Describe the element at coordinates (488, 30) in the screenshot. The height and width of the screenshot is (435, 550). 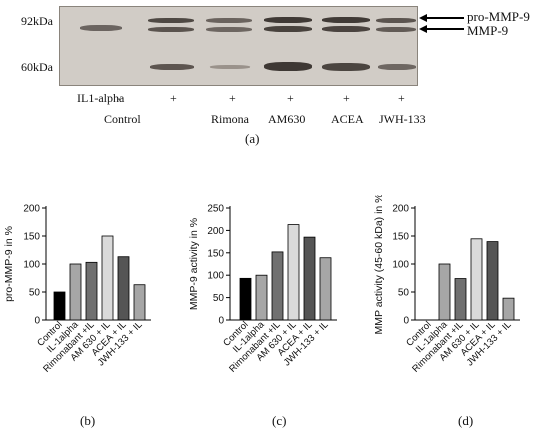
I see `band-label-mmp9: MMP-9` at that location.